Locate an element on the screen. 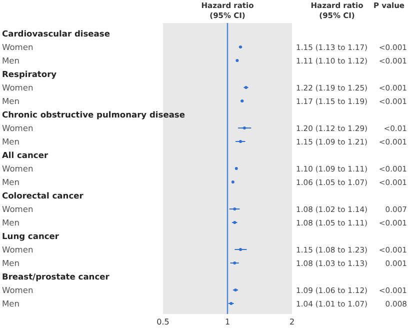 This screenshot has width=410, height=330. y-tick-label: Respiratory is located at coordinates (30, 74).